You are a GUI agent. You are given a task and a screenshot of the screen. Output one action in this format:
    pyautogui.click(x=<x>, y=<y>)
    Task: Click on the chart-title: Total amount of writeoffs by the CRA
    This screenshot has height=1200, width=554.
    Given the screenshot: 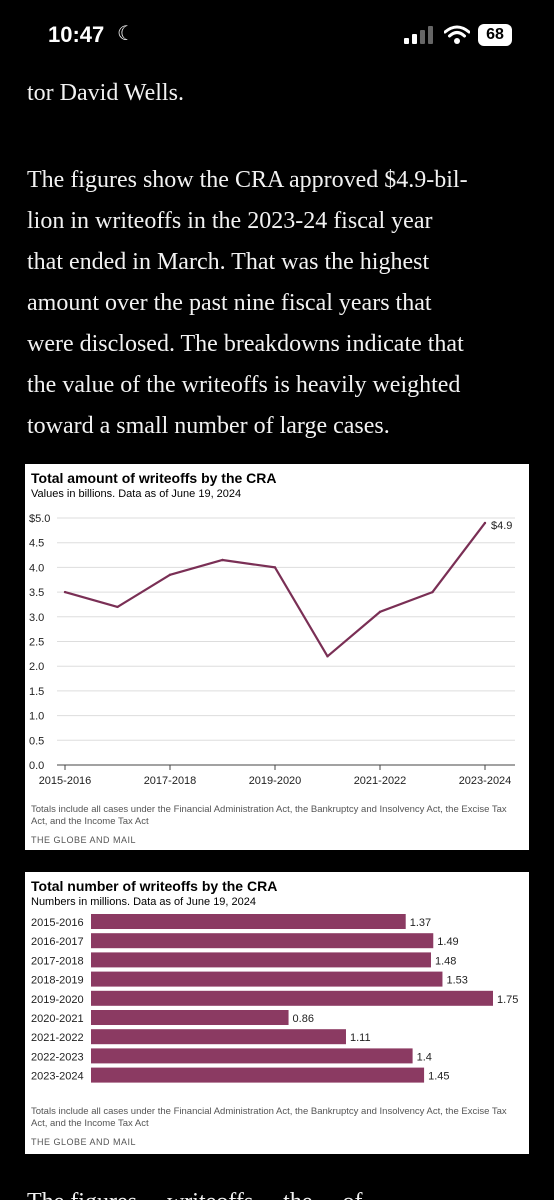 What is the action you would take?
    pyautogui.click(x=154, y=478)
    